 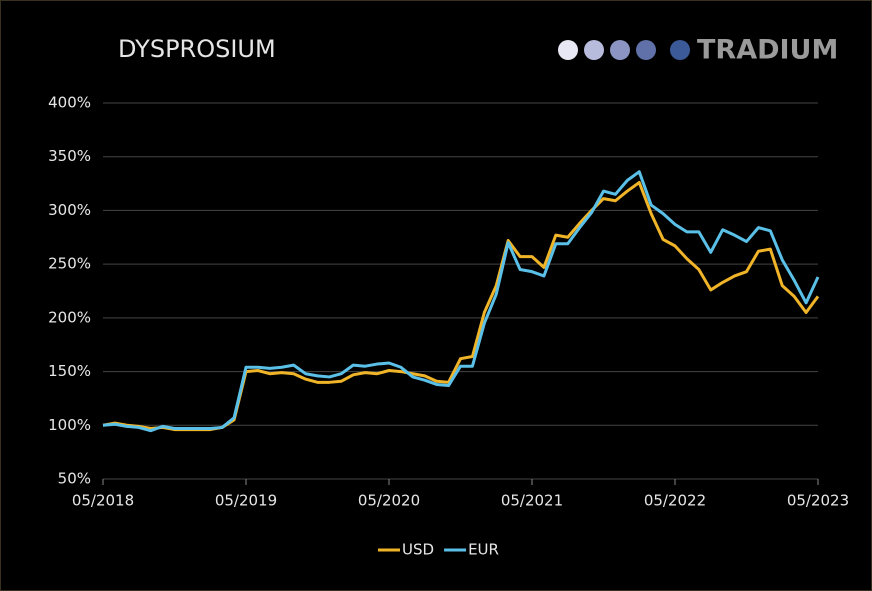 I want to click on brand-name: TRADIUM, so click(x=767, y=50).